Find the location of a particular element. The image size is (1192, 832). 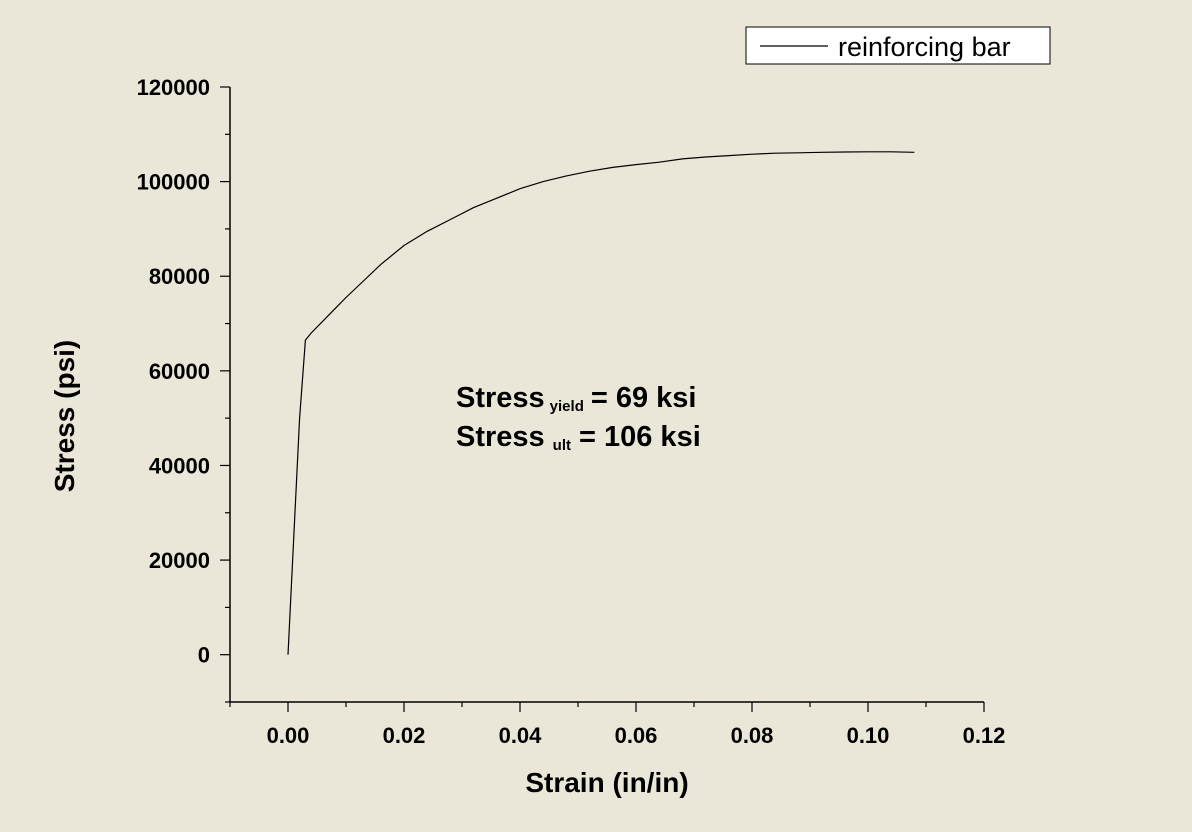

annotation-yield: Stress yield = 69 ksi is located at coordinates (576, 398).